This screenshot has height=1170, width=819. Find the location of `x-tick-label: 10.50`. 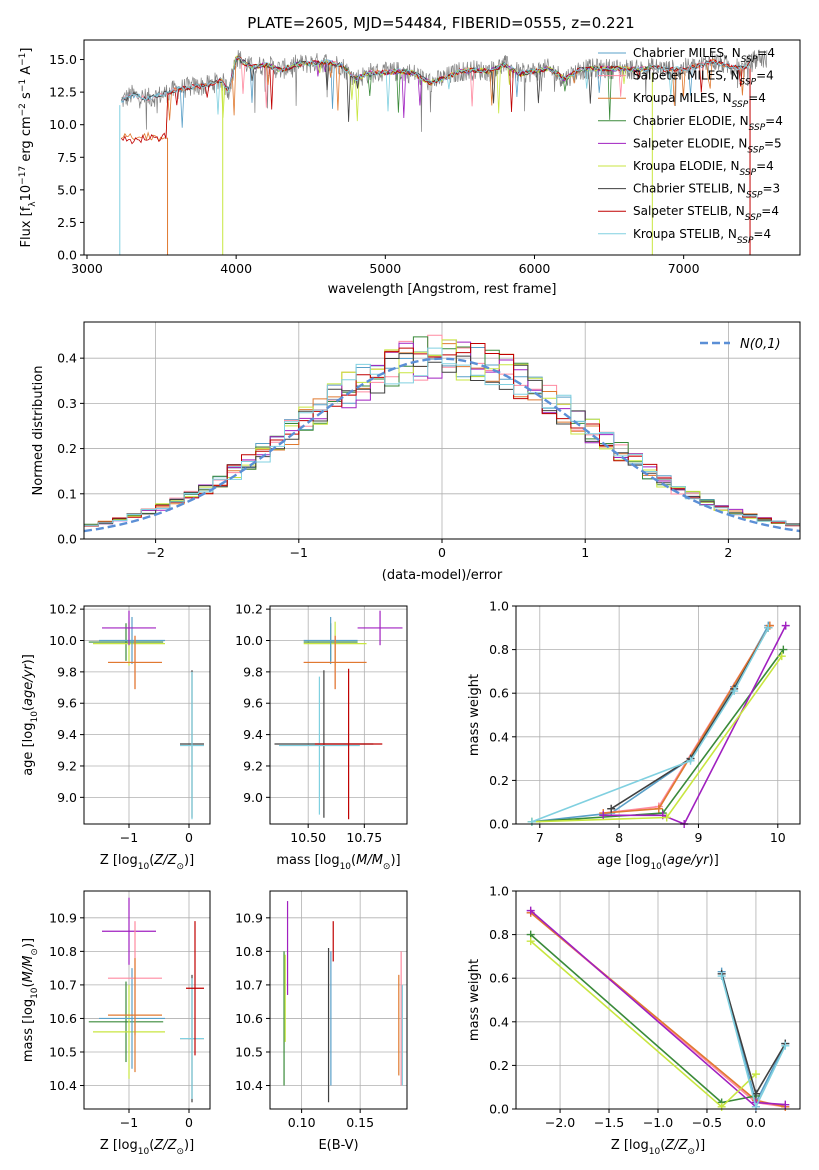

x-tick-label: 10.50 is located at coordinates (308, 837).